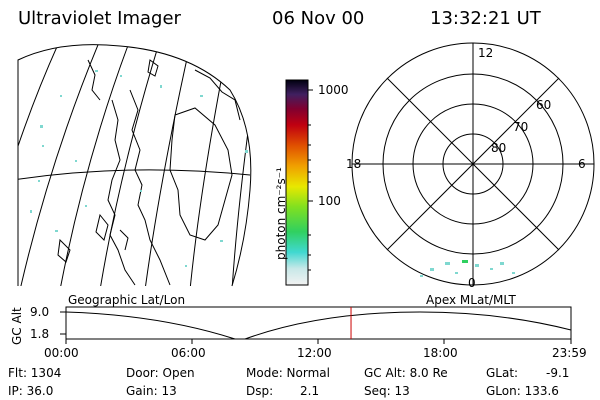  I want to click on time-label-1800: 18:00, so click(440, 353).